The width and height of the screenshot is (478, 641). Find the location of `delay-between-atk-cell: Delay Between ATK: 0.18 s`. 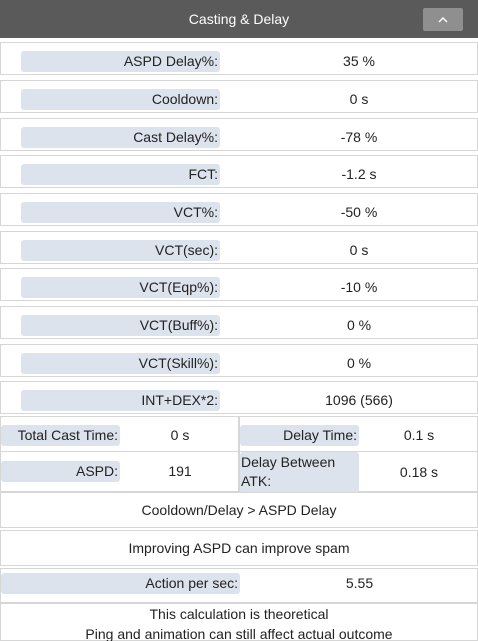

delay-between-atk-cell: Delay Between ATK: 0.18 s is located at coordinates (358, 472).